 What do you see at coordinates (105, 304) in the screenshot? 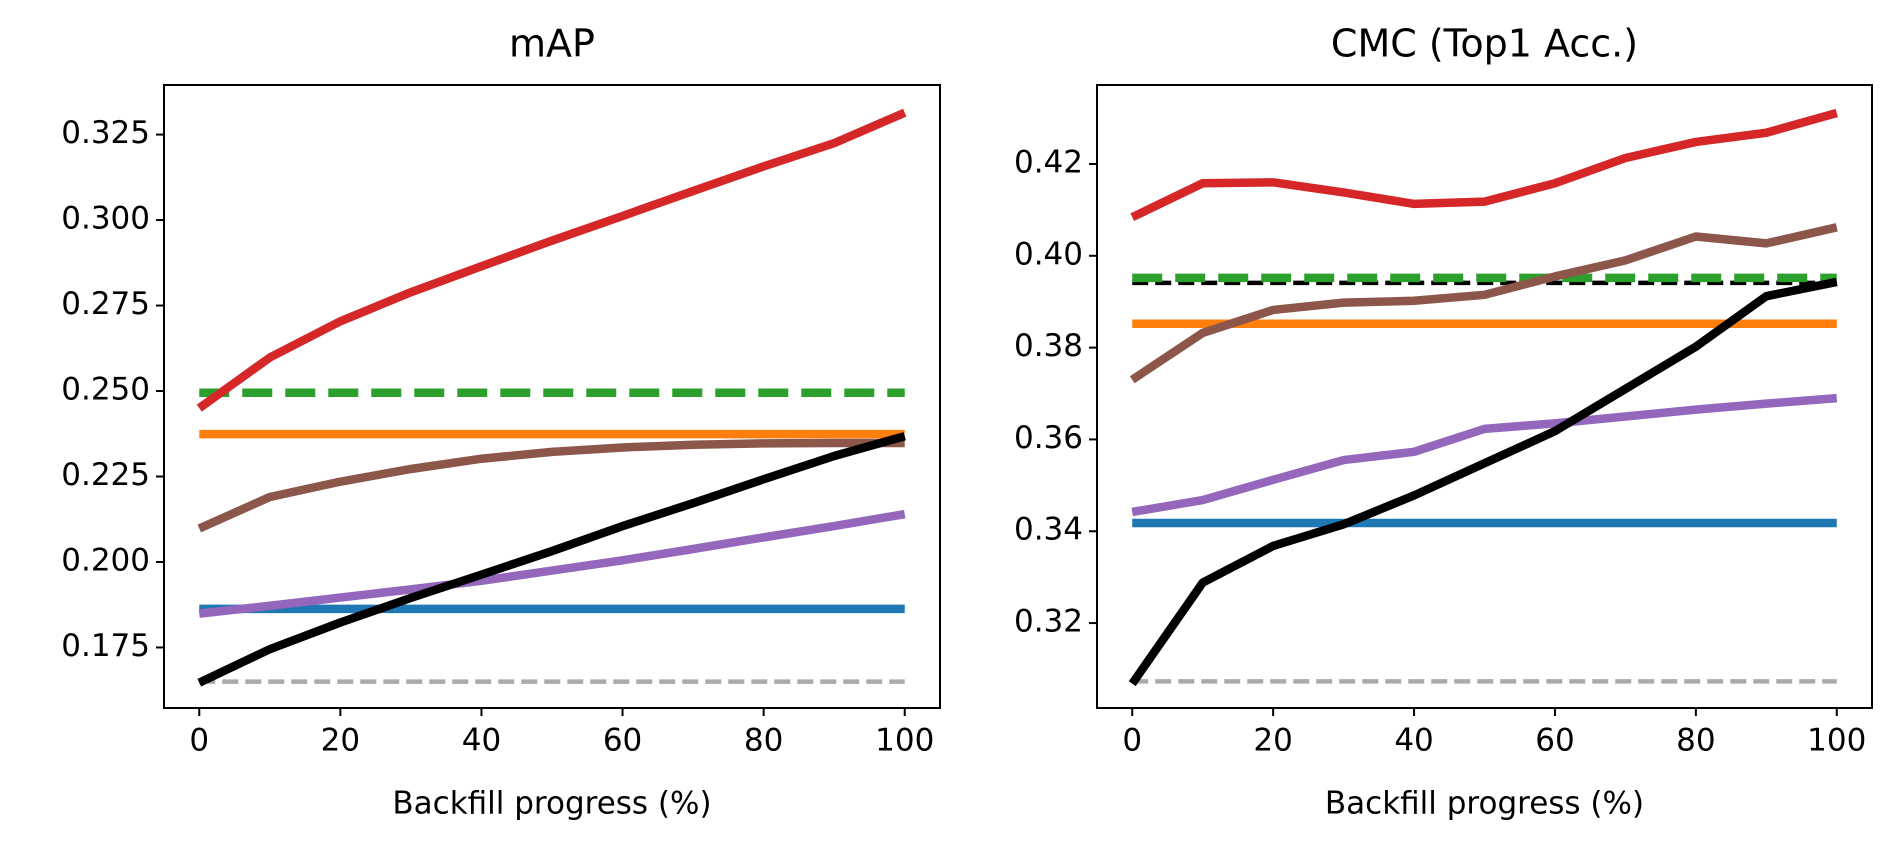
I see `y-tick-label: 0.275` at bounding box center [105, 304].